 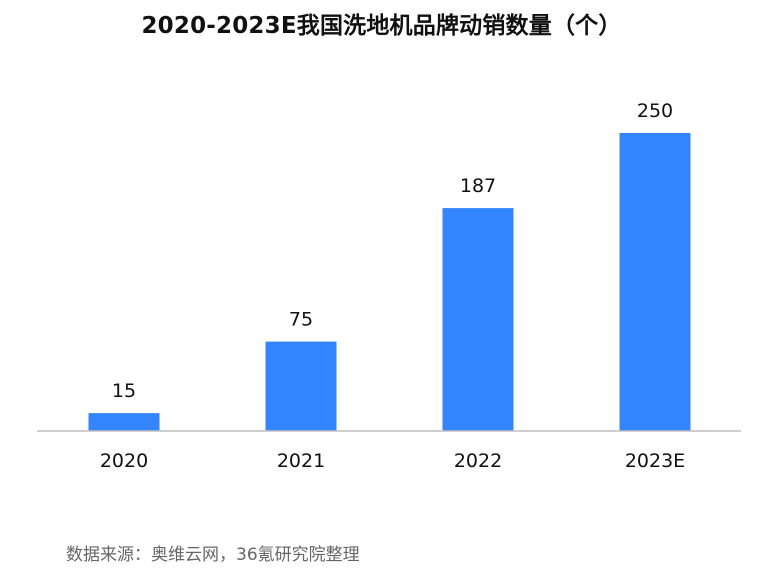 I want to click on bar-2020, so click(x=124, y=422).